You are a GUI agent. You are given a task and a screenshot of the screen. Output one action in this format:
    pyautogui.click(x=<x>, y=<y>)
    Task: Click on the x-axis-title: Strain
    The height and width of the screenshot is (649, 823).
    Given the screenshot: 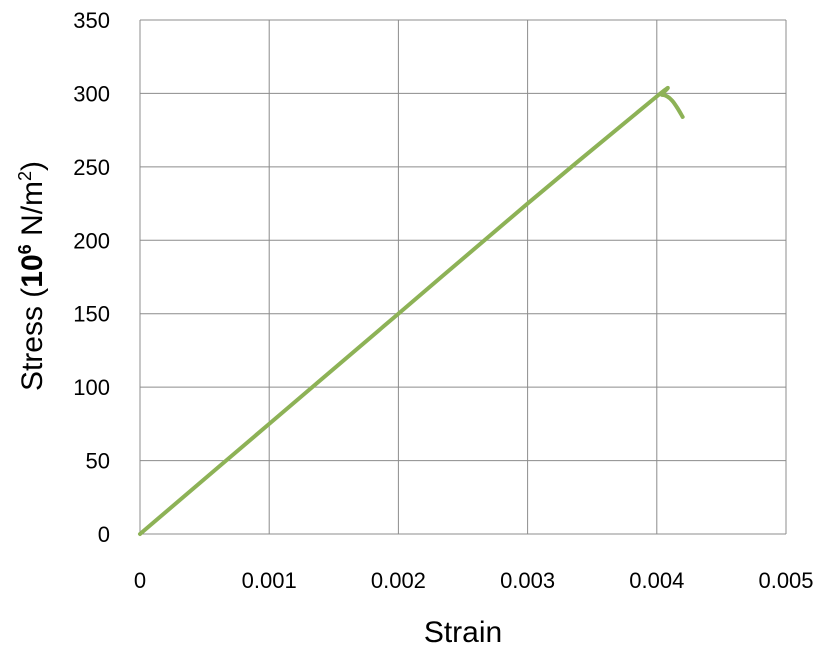 What is the action you would take?
    pyautogui.click(x=463, y=632)
    